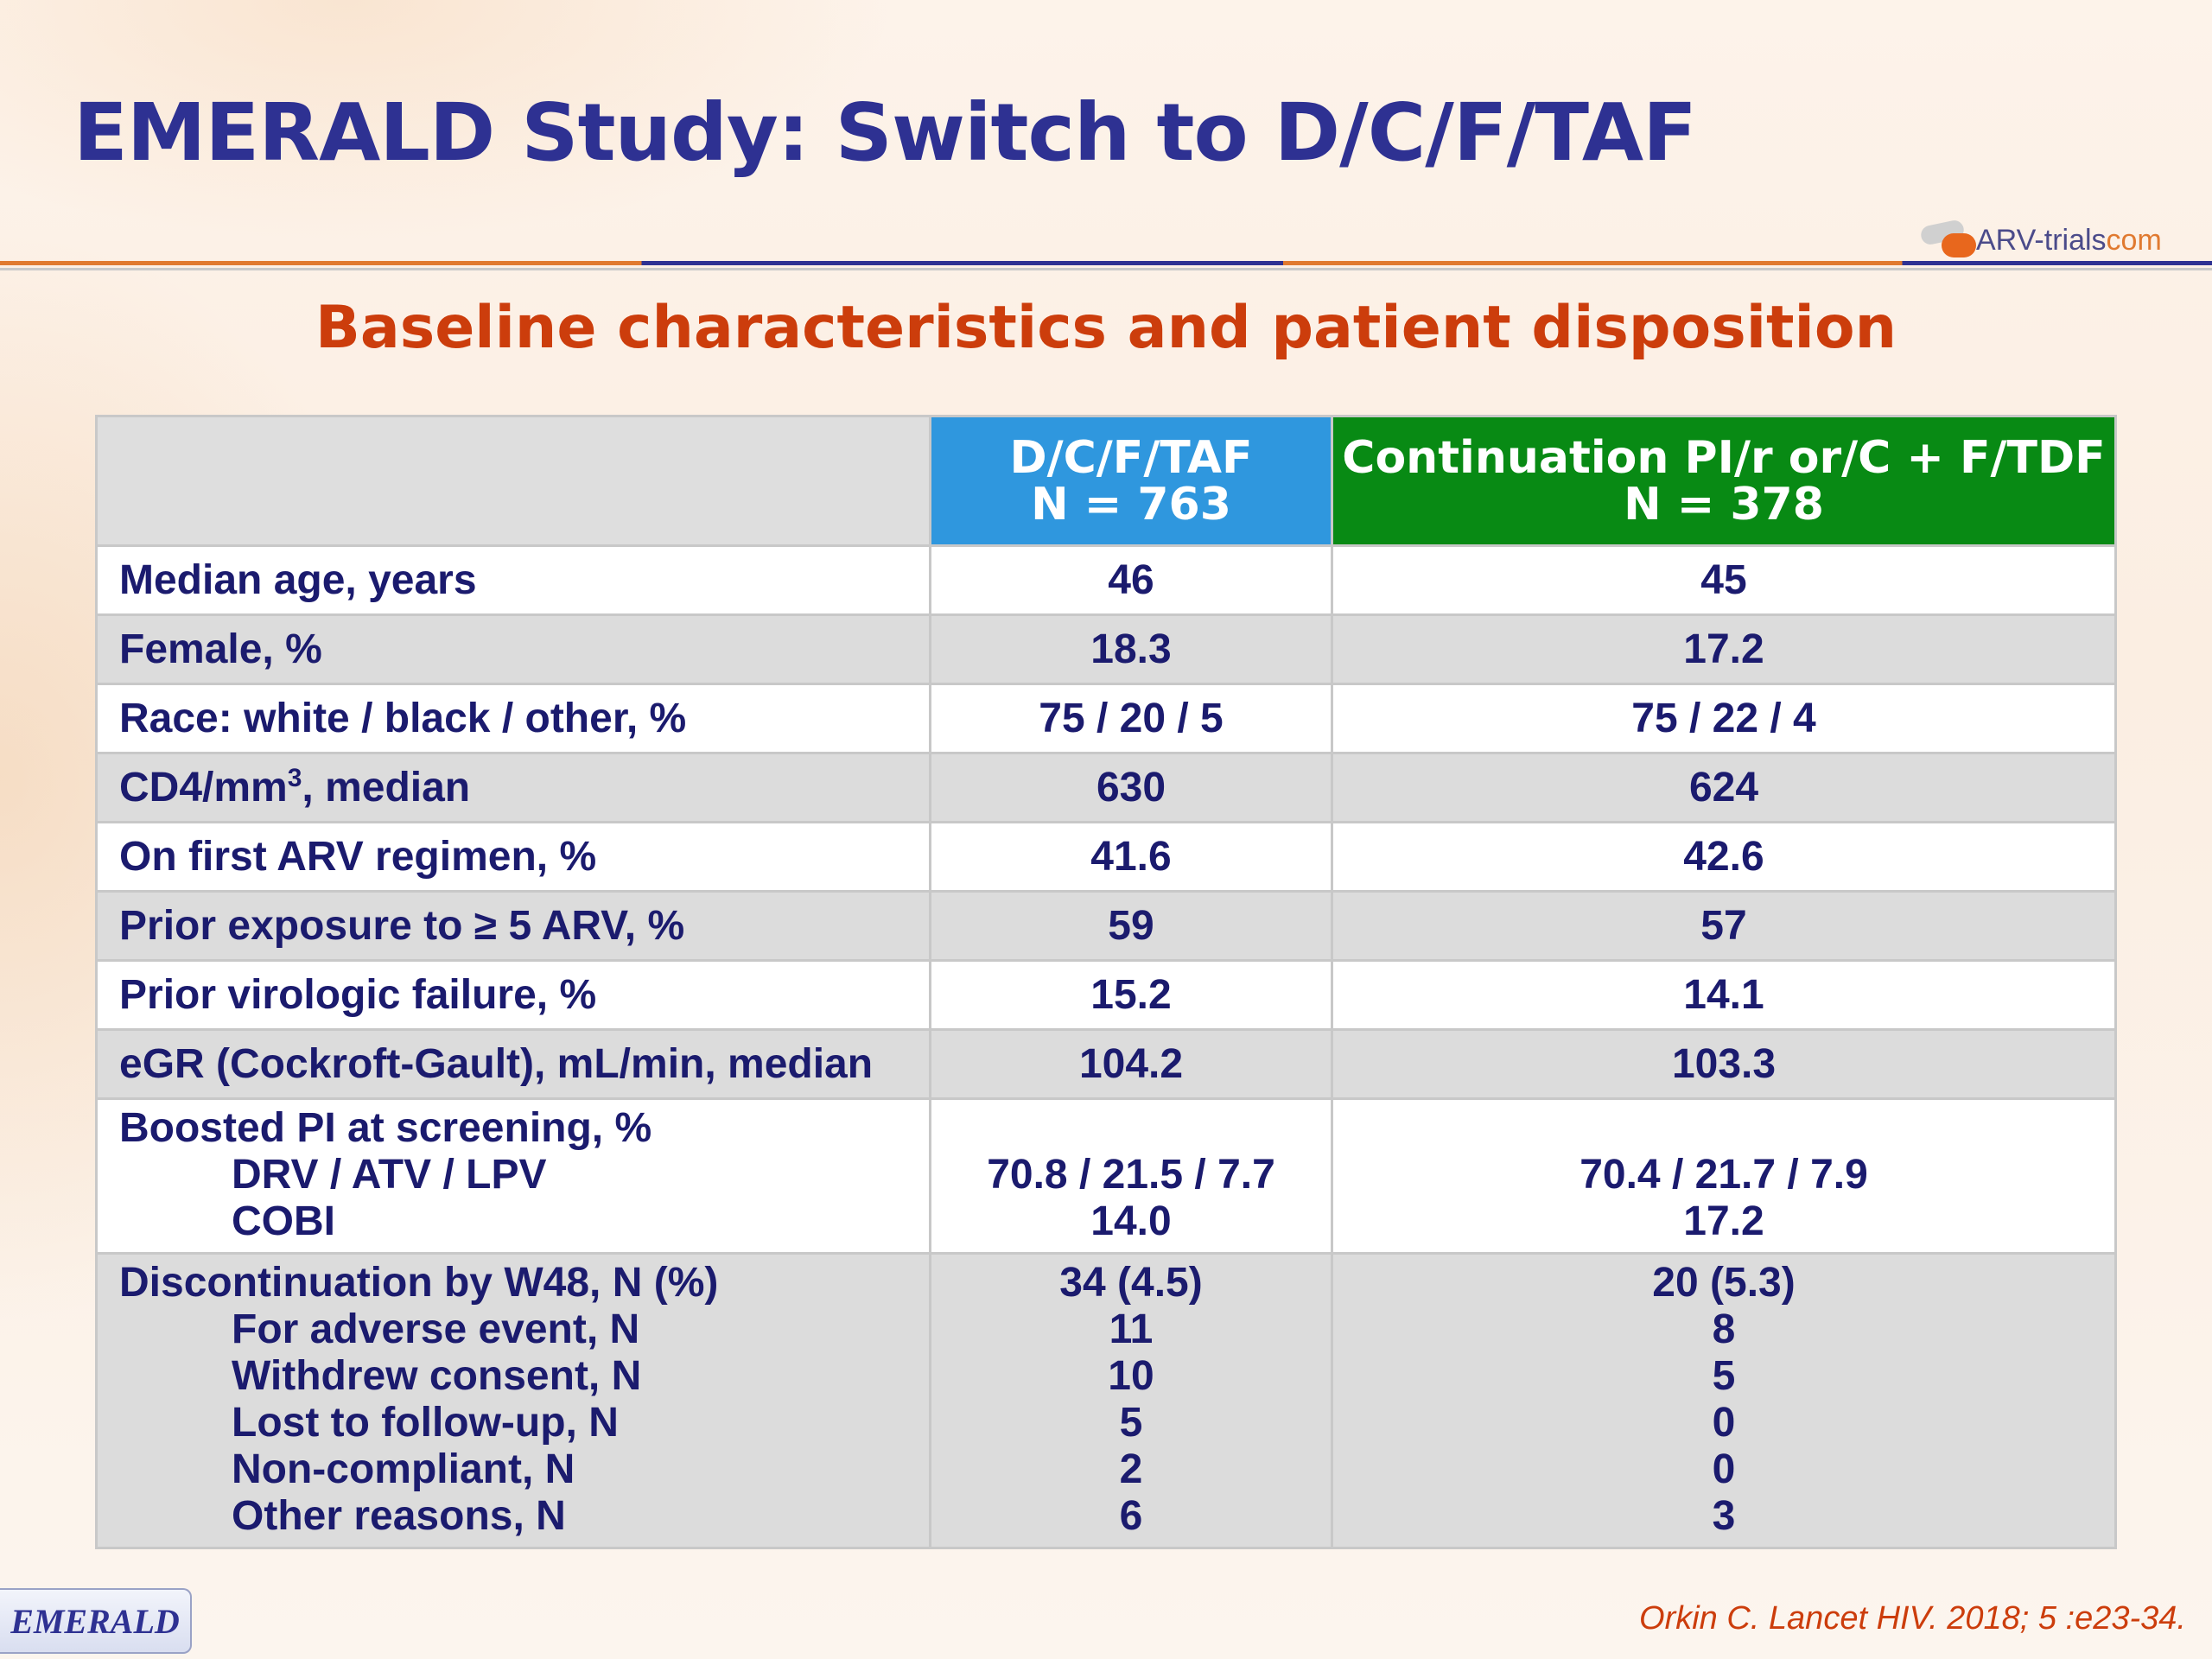  I want to click on table-row: Female, % 18.3 17.2, so click(1106, 649).